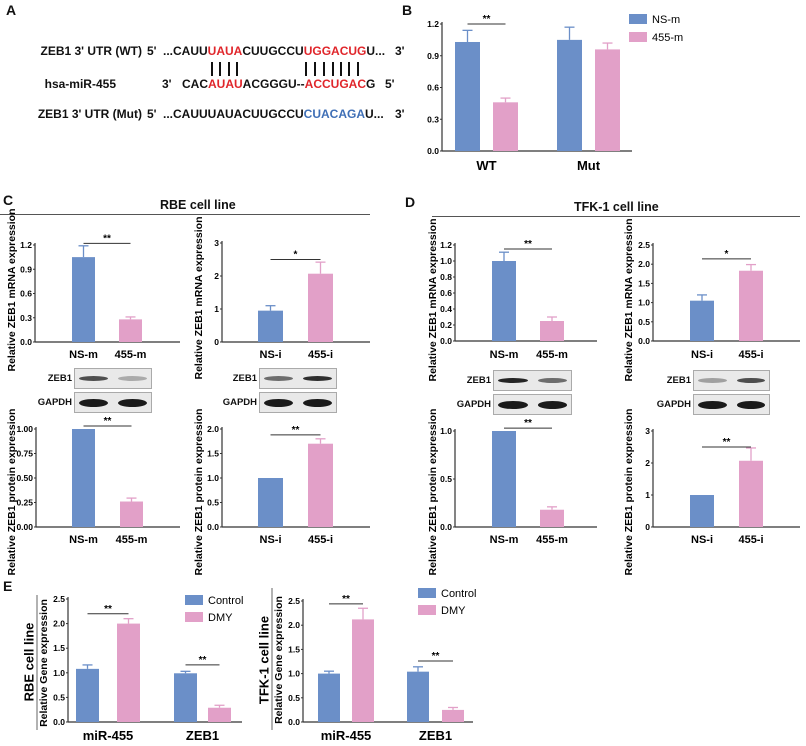 This screenshot has height=746, width=806. Describe the element at coordinates (647, 463) in the screenshot. I see `y-tick-label: 2` at that location.